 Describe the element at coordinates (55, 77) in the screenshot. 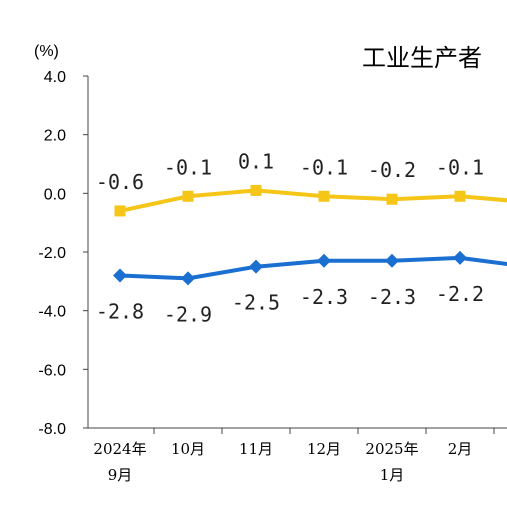

I see `y-tick-label: 4.0` at that location.